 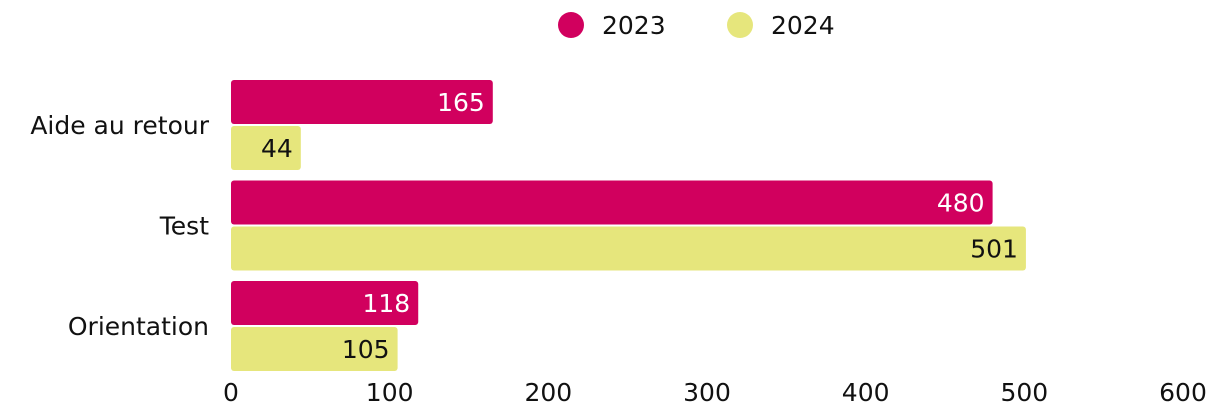 I want to click on legend-label: 2024, so click(x=803, y=25).